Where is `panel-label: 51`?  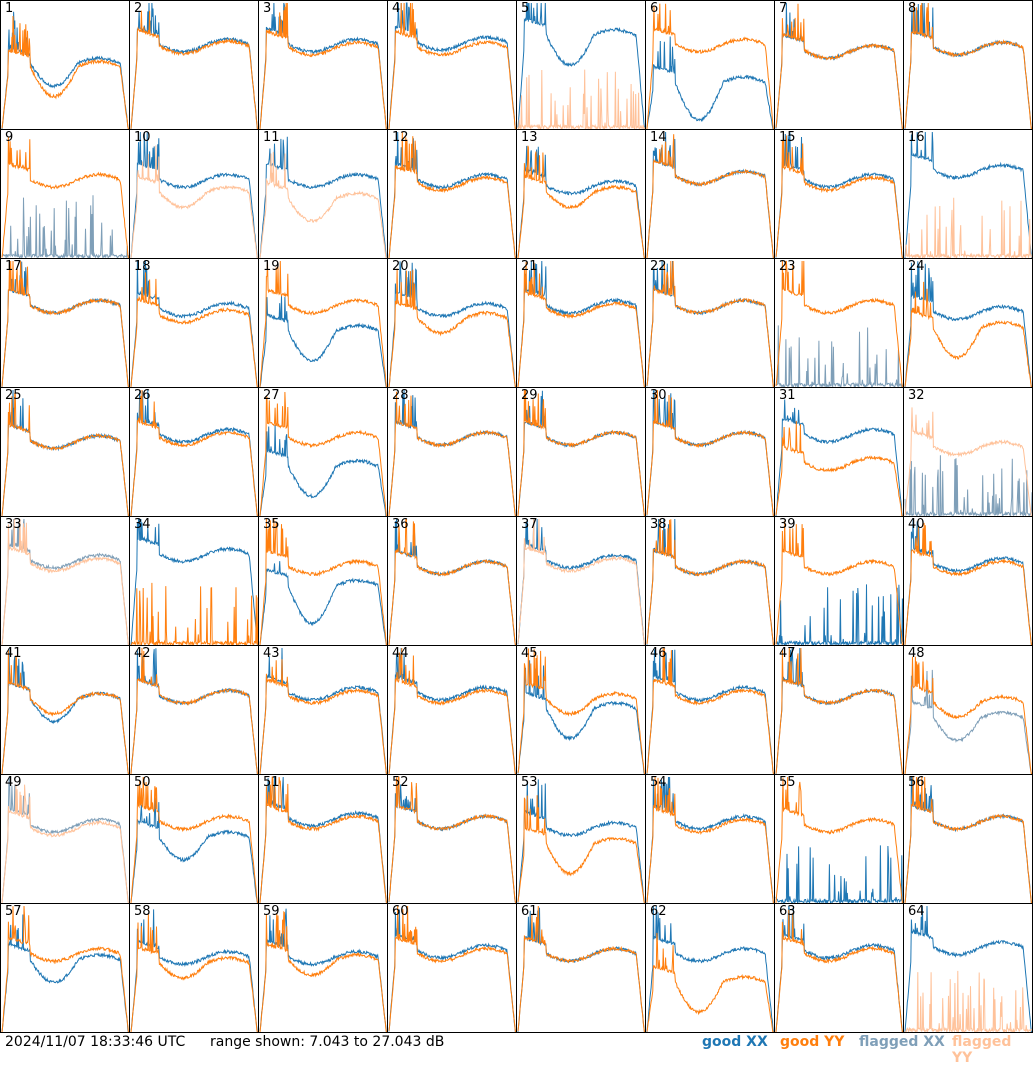
panel-label: 51 is located at coordinates (271, 782).